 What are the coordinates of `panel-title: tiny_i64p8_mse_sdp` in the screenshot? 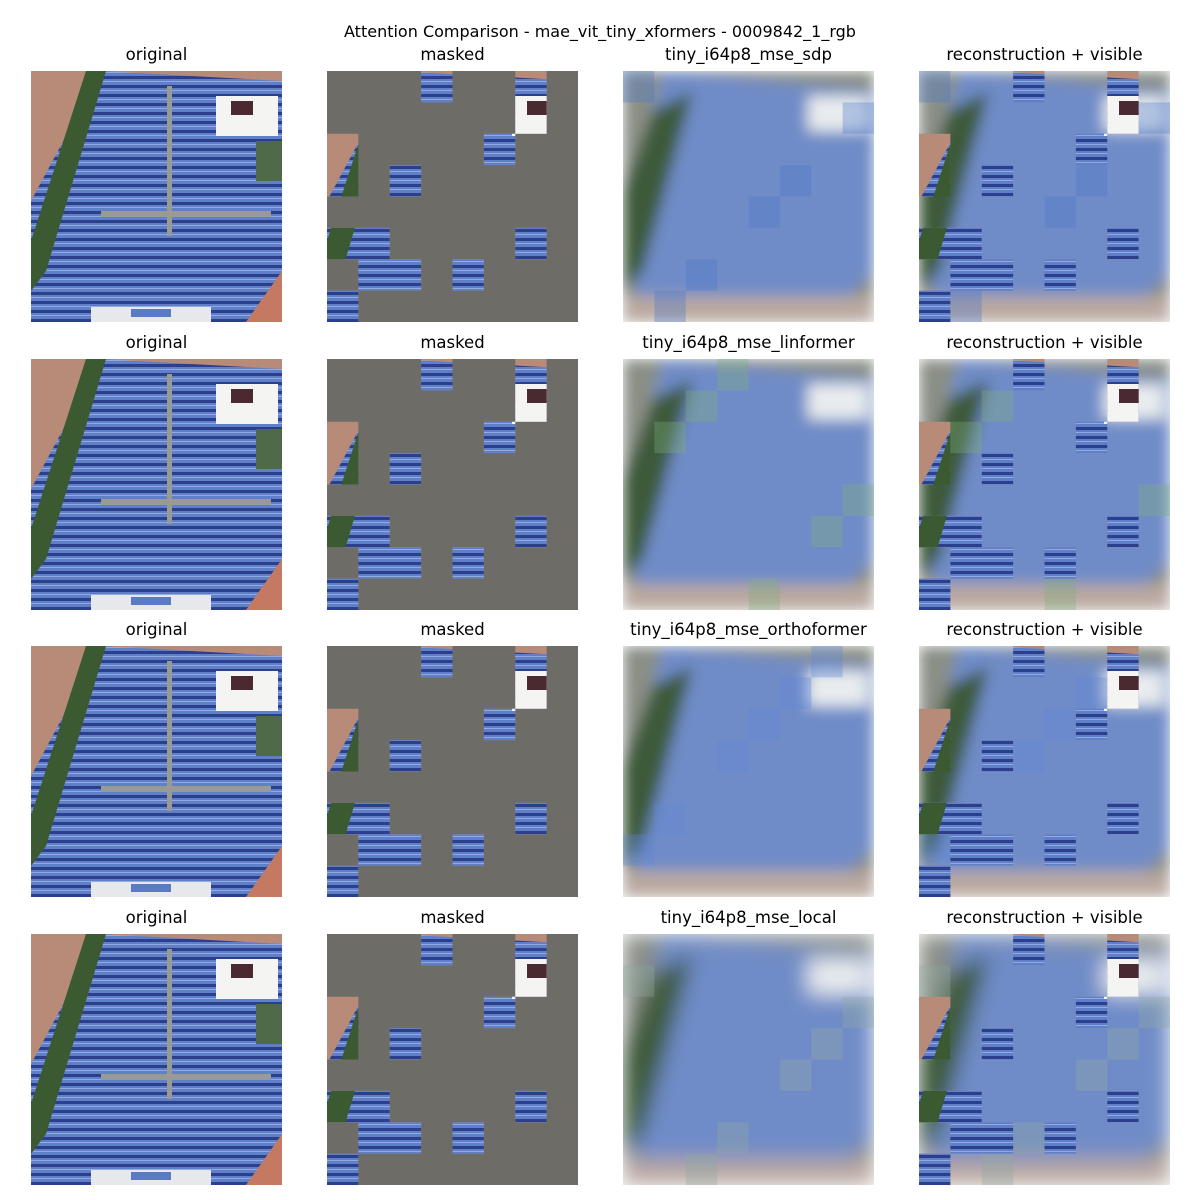 It's located at (748, 54).